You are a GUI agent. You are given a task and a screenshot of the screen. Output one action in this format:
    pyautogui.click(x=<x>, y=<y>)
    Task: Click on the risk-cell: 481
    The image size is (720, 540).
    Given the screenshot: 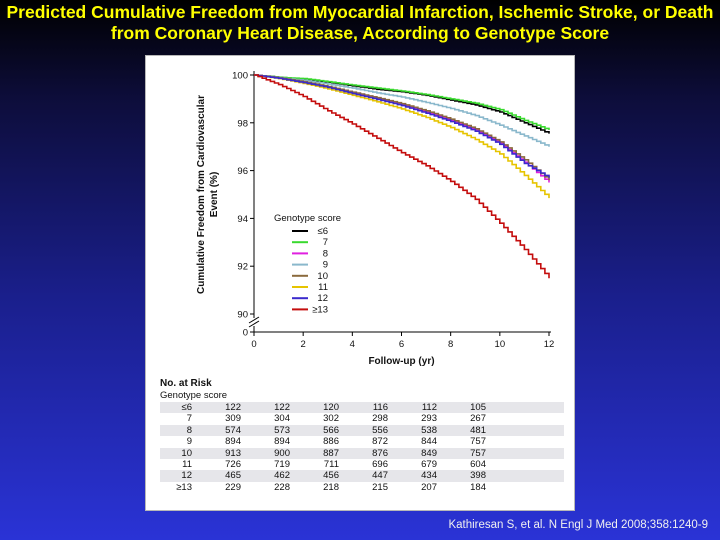 What is the action you would take?
    pyautogui.click(x=478, y=430)
    